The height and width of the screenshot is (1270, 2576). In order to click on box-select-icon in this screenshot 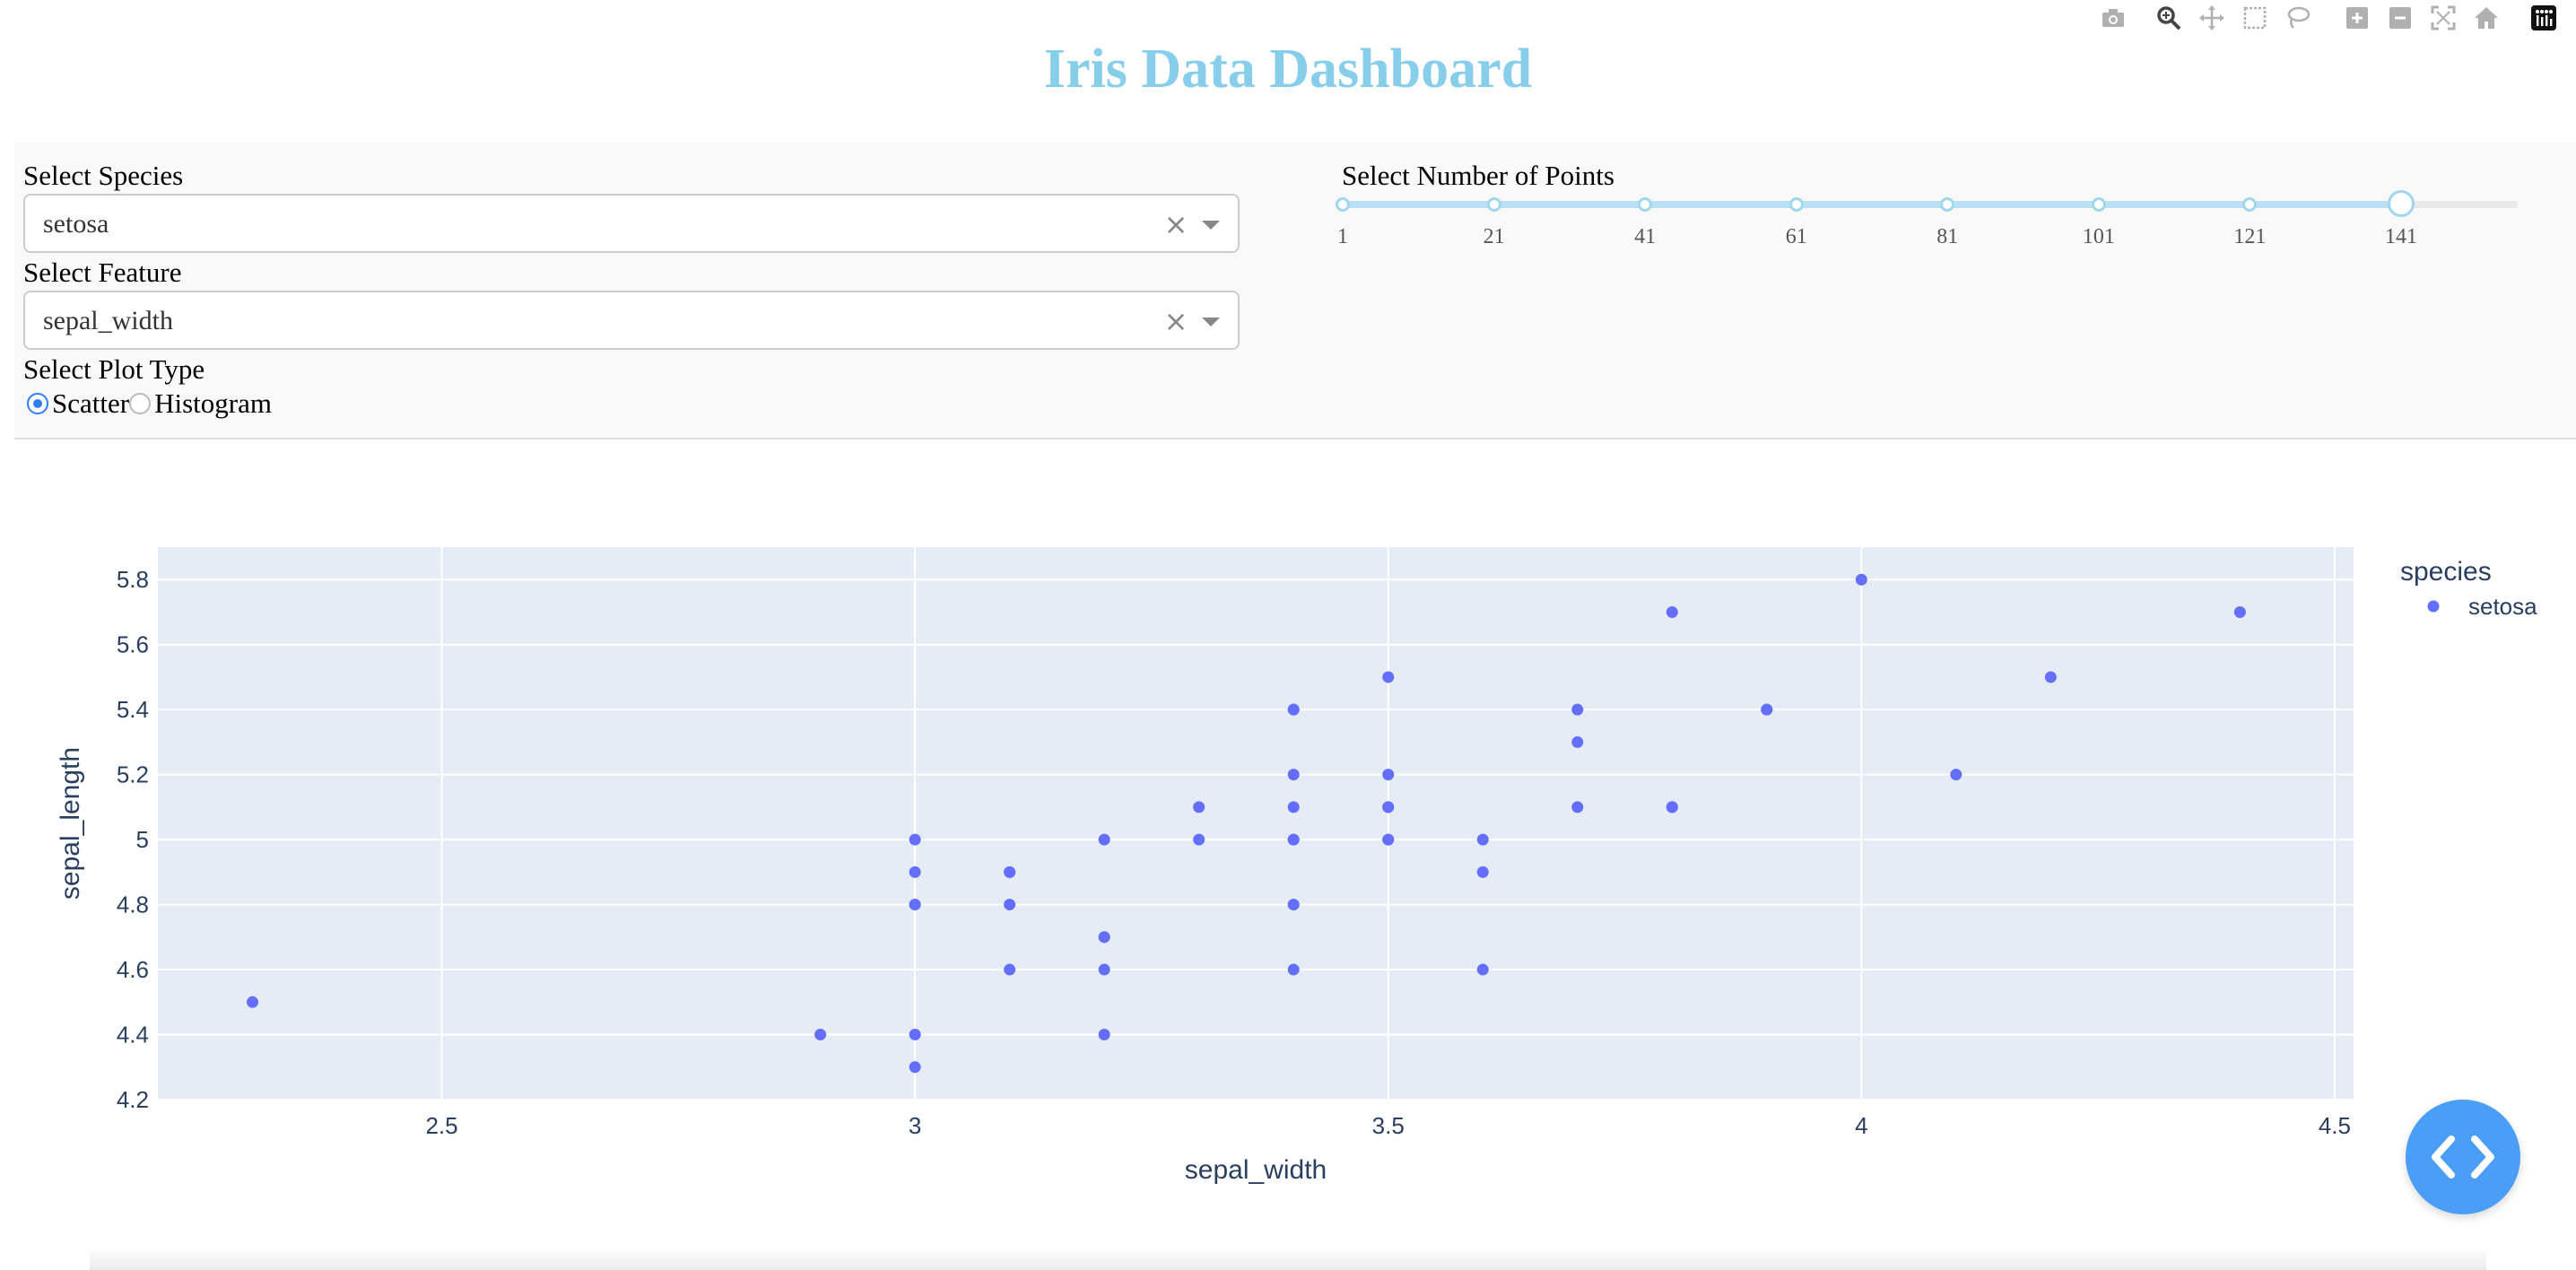, I will do `click(2255, 18)`.